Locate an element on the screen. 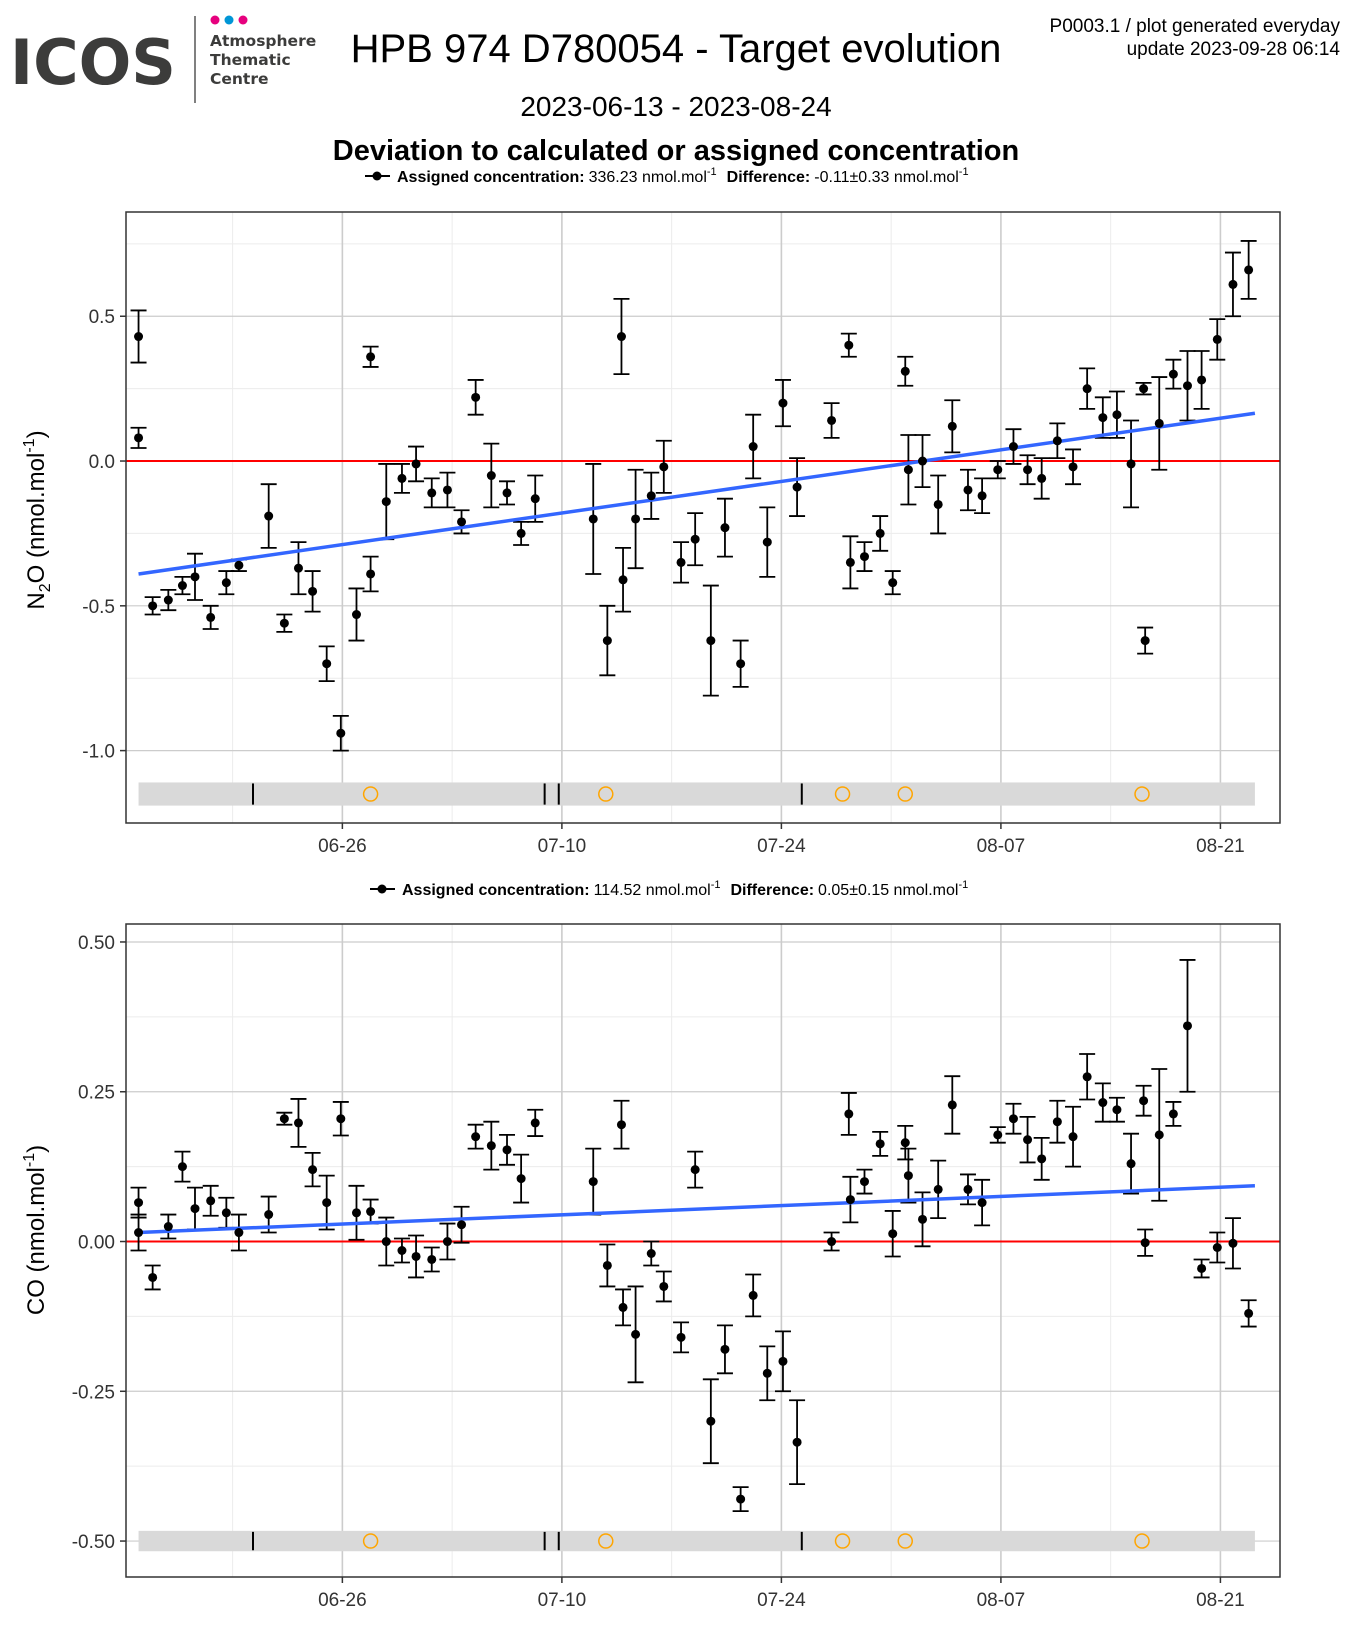 The image size is (1350, 1625). n2o-y-tick-label: 0.5 is located at coordinates (102, 317).